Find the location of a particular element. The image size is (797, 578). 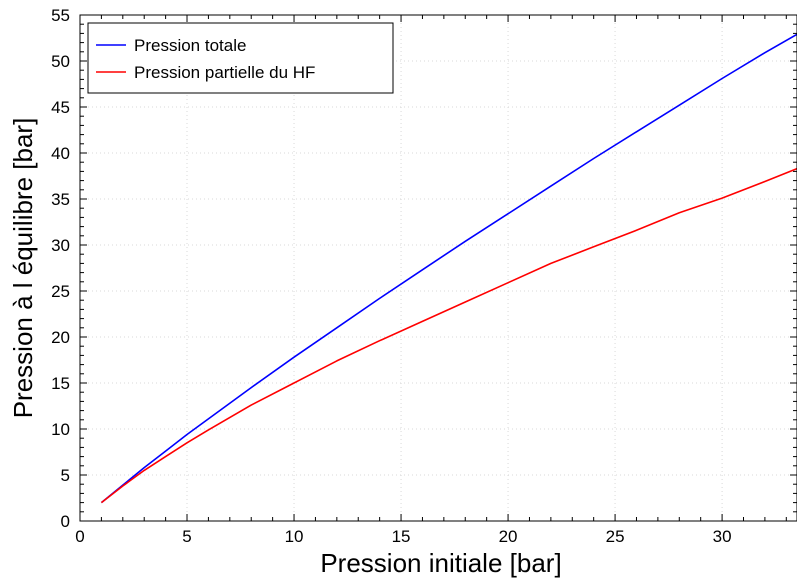

x-tick-label: 0 is located at coordinates (79, 536).